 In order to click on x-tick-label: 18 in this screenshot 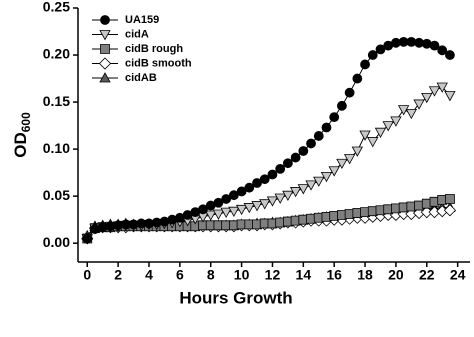, I will do `click(365, 275)`.